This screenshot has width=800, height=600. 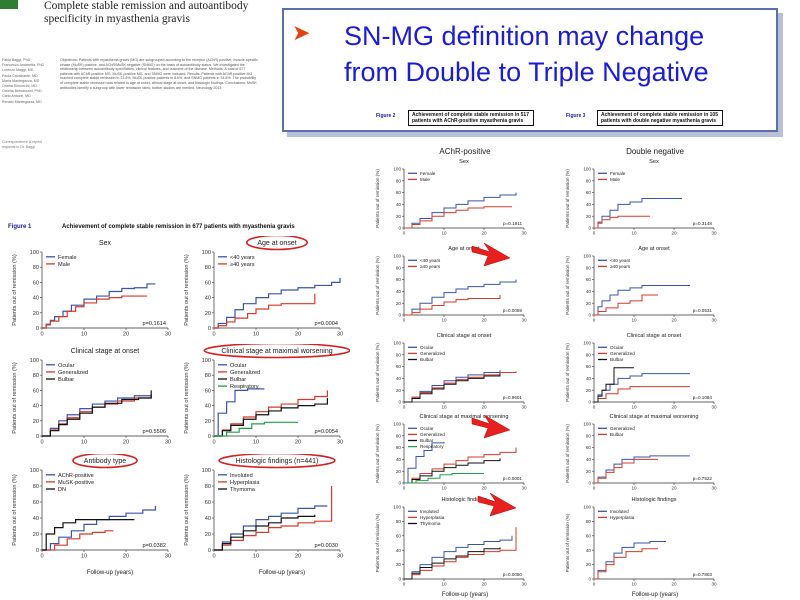 I want to click on figure2-header: AChR-positive, so click(x=465, y=151).